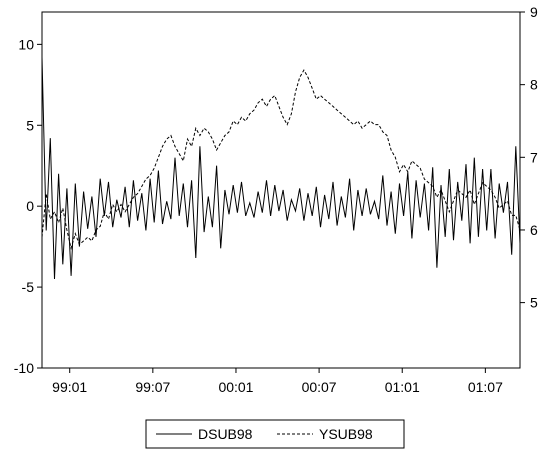 This screenshot has width=556, height=455. Describe the element at coordinates (402, 387) in the screenshot. I see `x-axis-tick-label: 01:01` at that location.